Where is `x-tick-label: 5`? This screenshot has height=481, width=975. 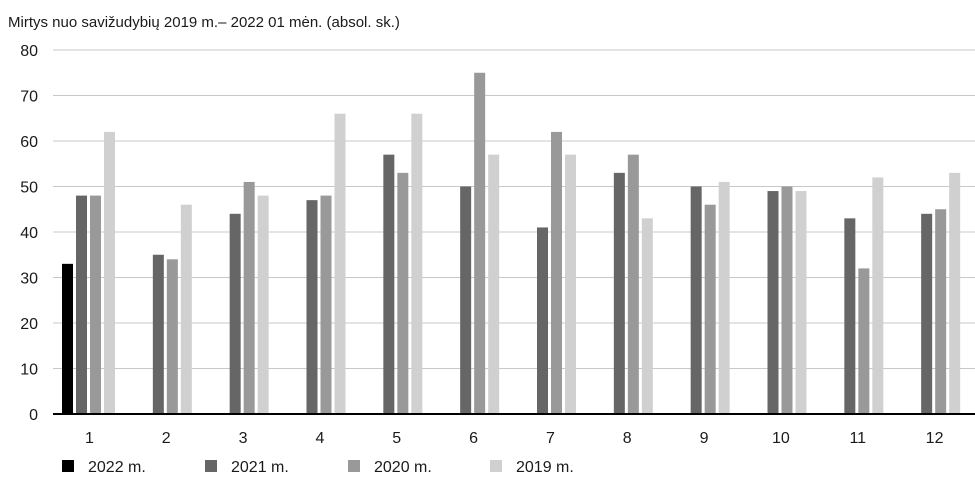 x-tick-label: 5 is located at coordinates (396, 438).